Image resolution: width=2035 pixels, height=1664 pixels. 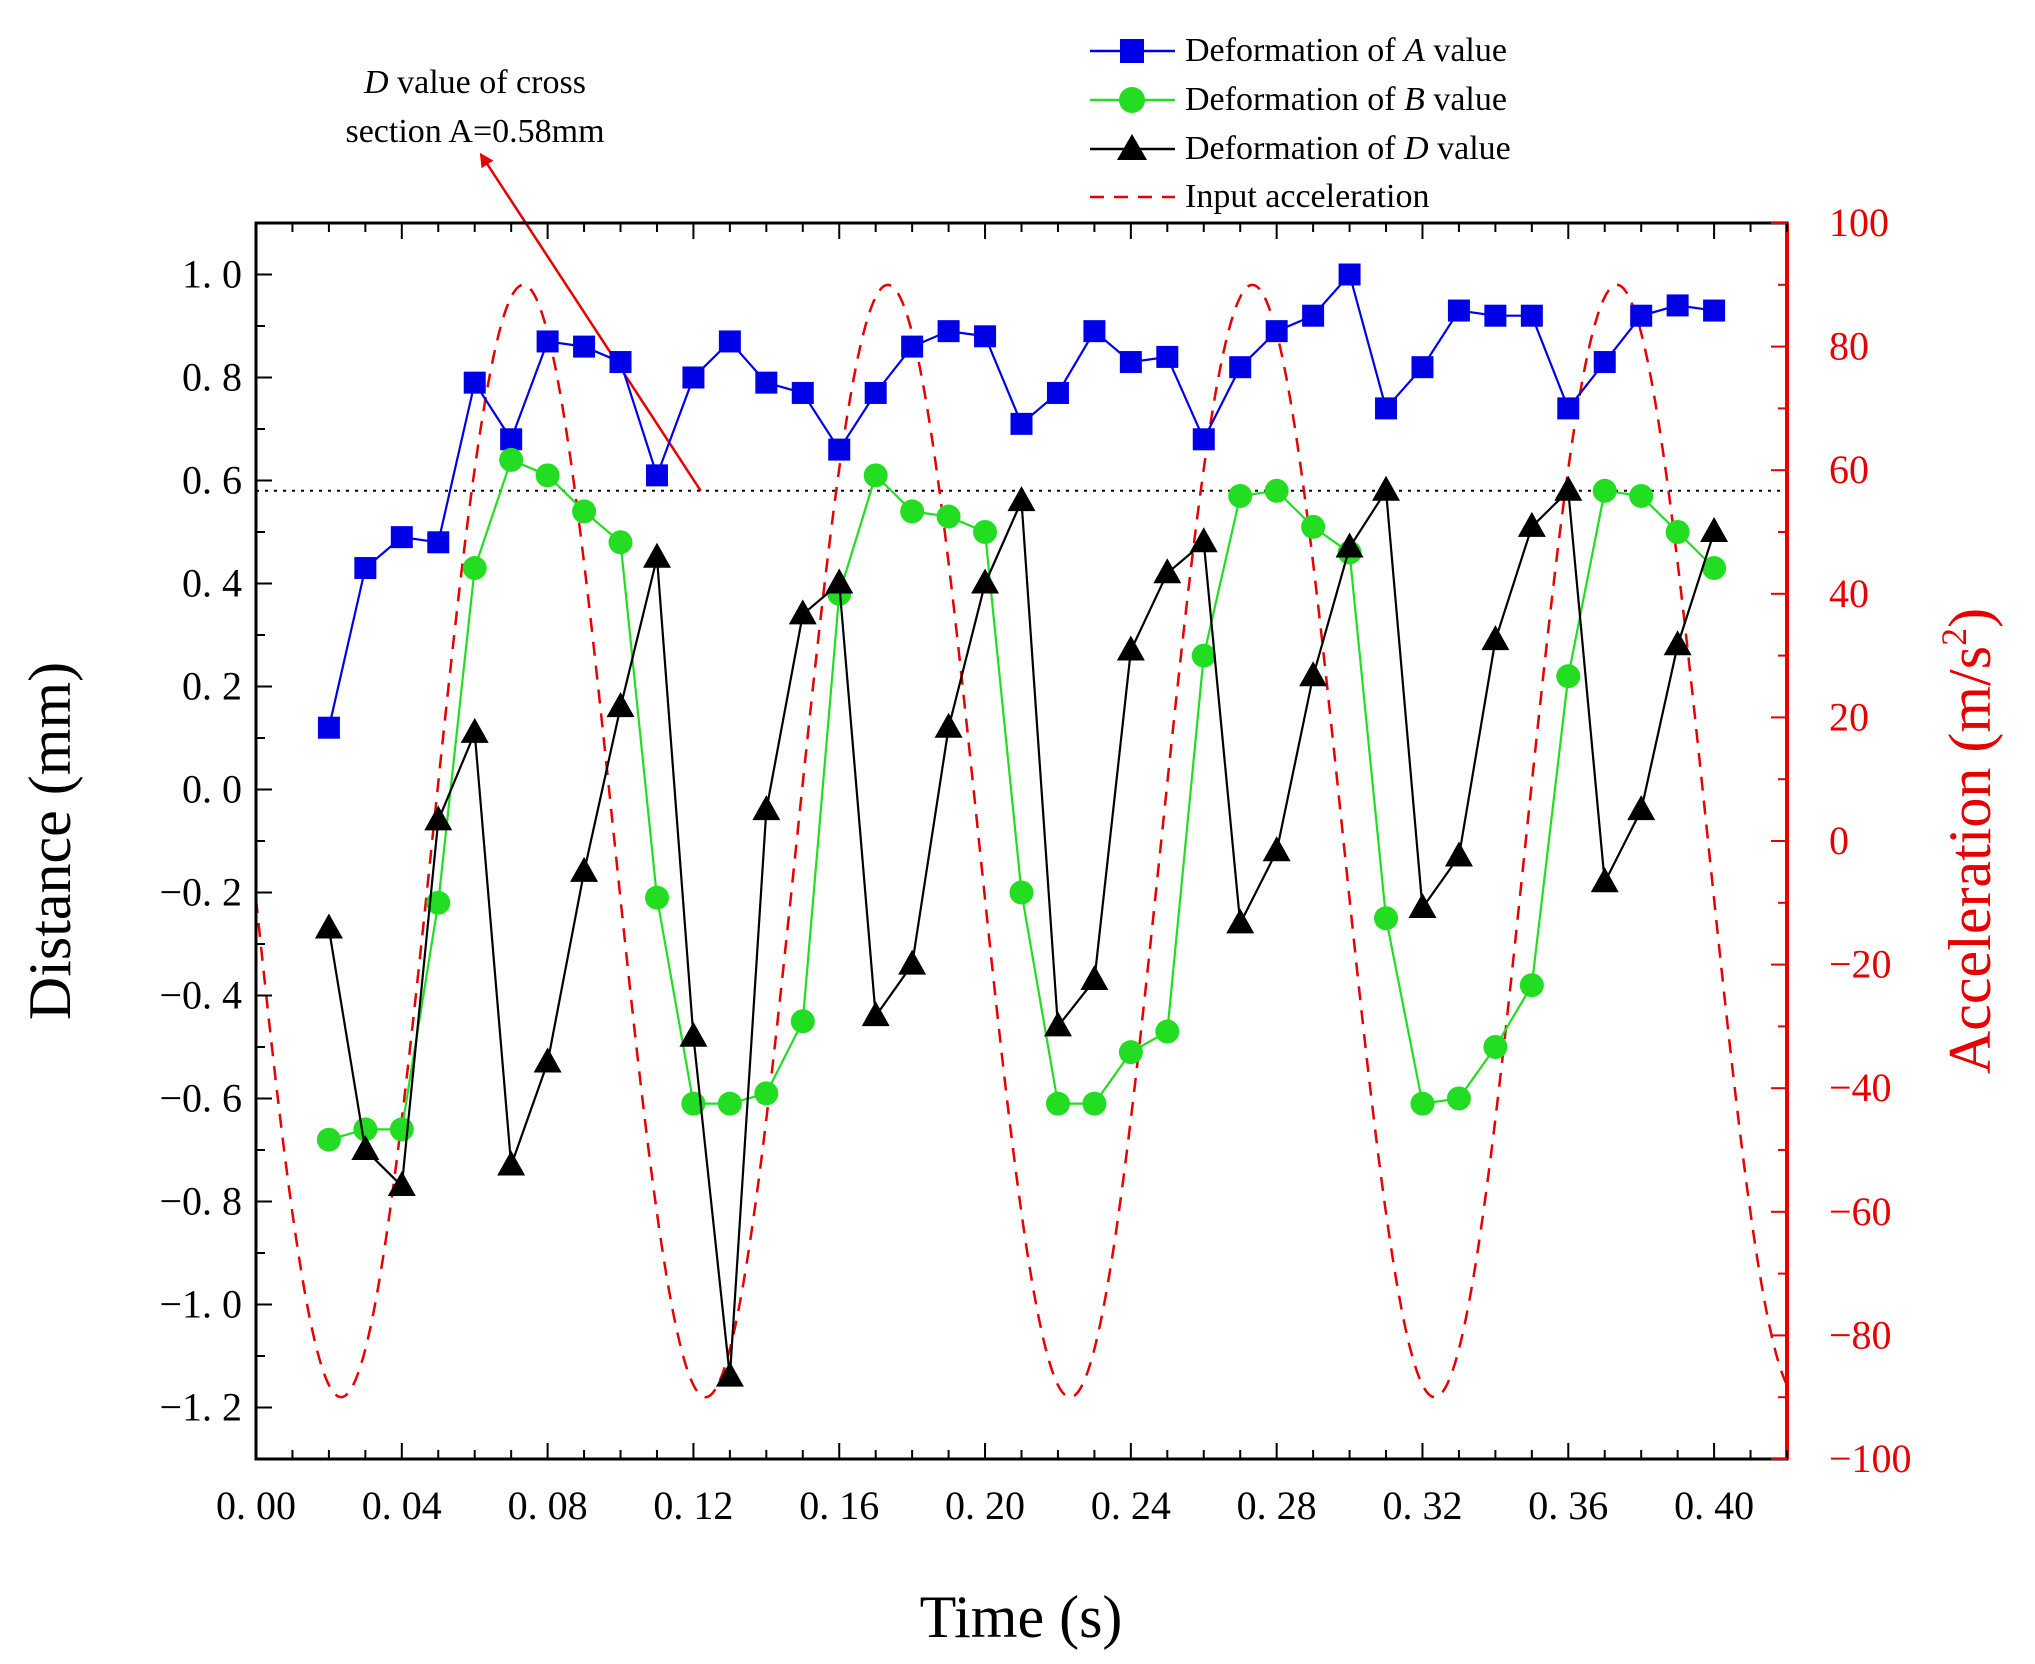 What do you see at coordinates (200, 1201) in the screenshot?
I see `y-left-tick-label: −0. 8` at bounding box center [200, 1201].